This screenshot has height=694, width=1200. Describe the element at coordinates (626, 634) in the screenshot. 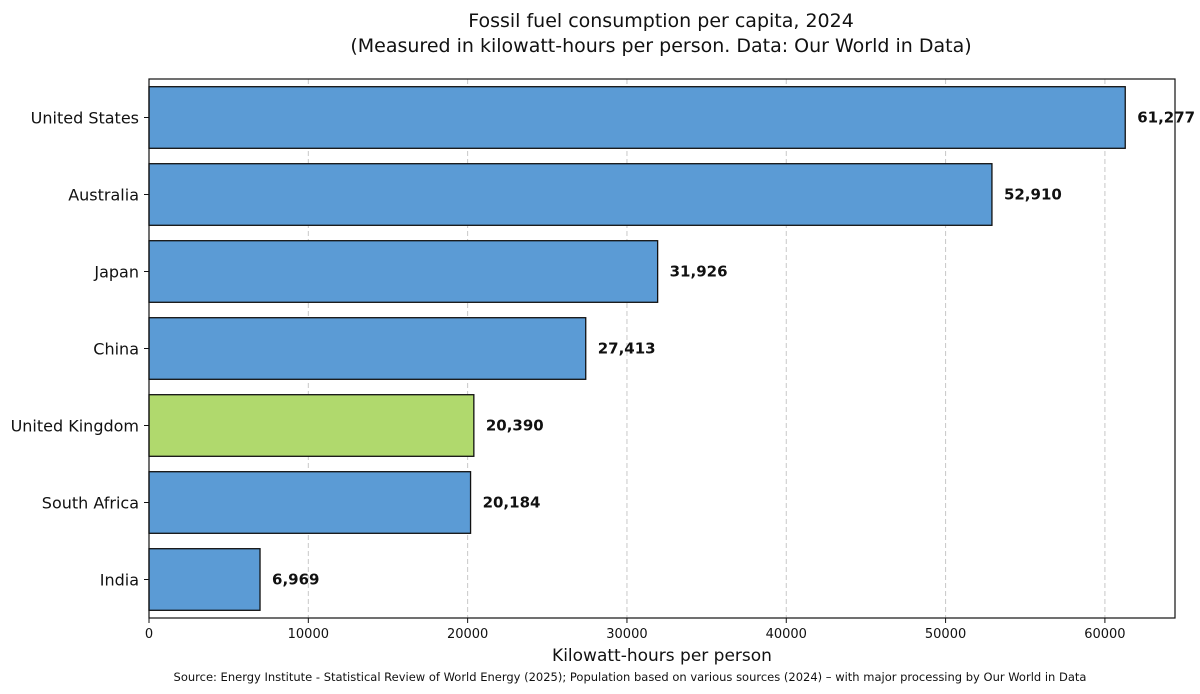

I see `x-tick-label: 30000` at that location.